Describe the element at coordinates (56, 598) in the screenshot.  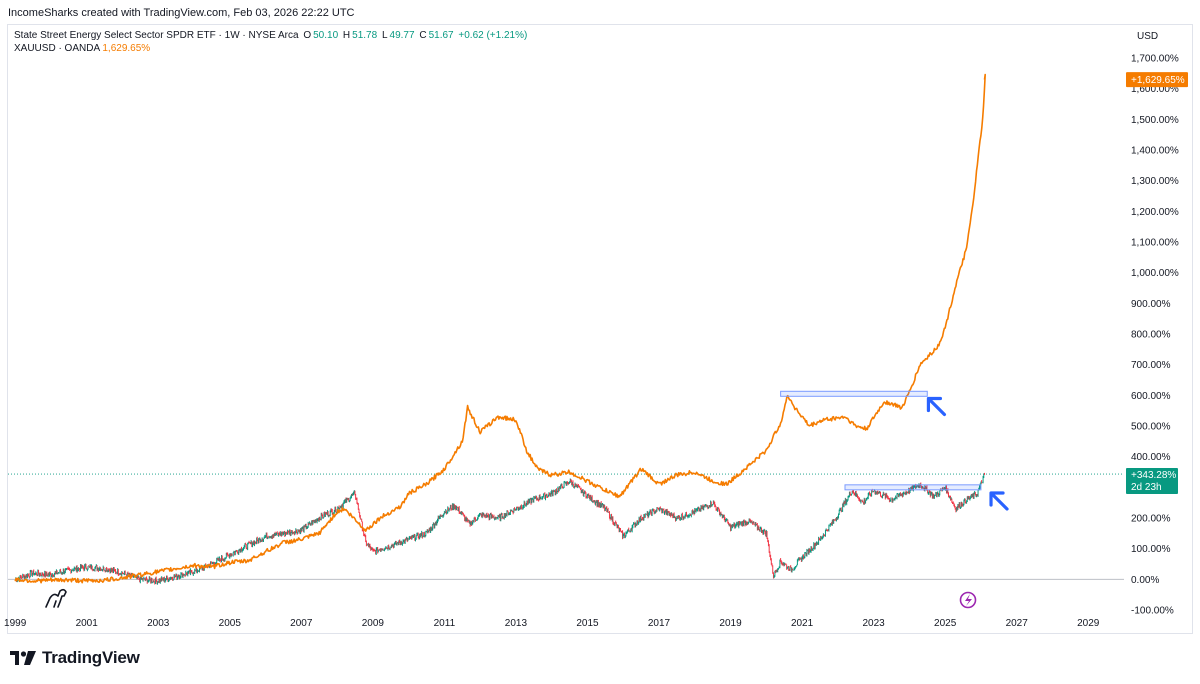
I see `dinosaur-icon` at that location.